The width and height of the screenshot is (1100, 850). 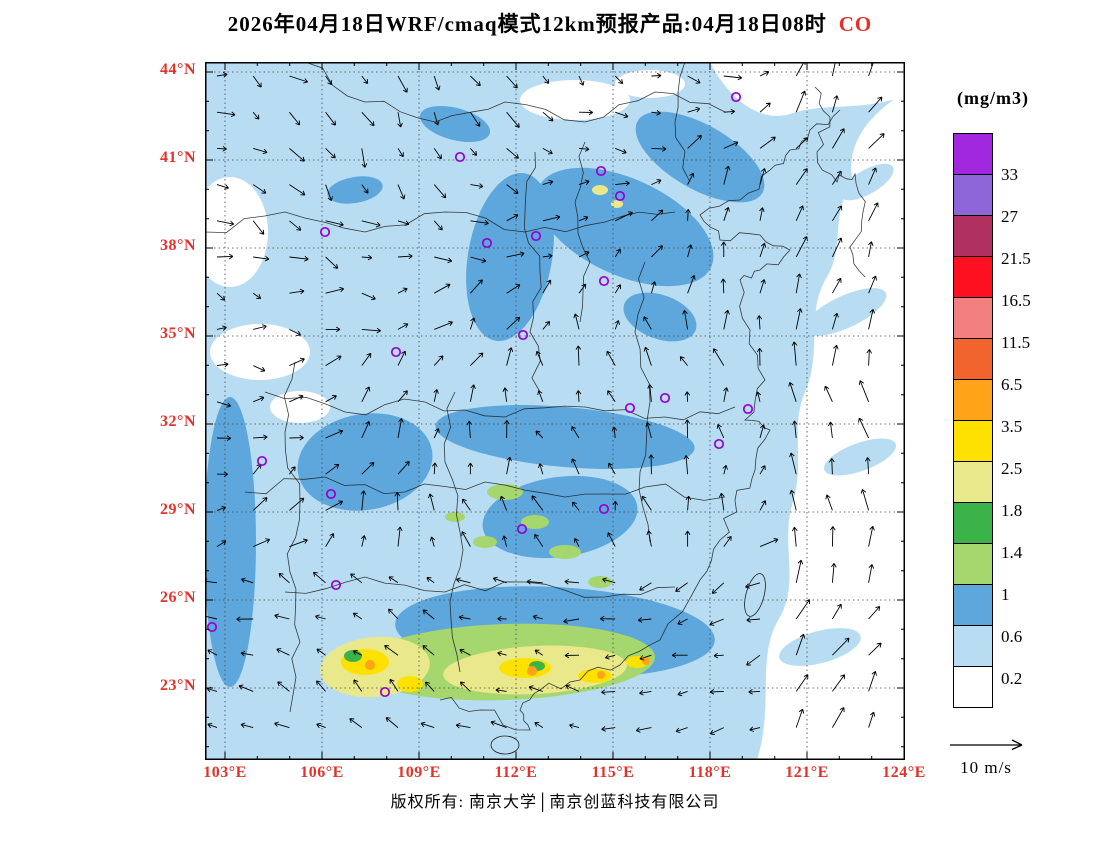 What do you see at coordinates (419, 772) in the screenshot?
I see `lon-tick-label: 109°E` at bounding box center [419, 772].